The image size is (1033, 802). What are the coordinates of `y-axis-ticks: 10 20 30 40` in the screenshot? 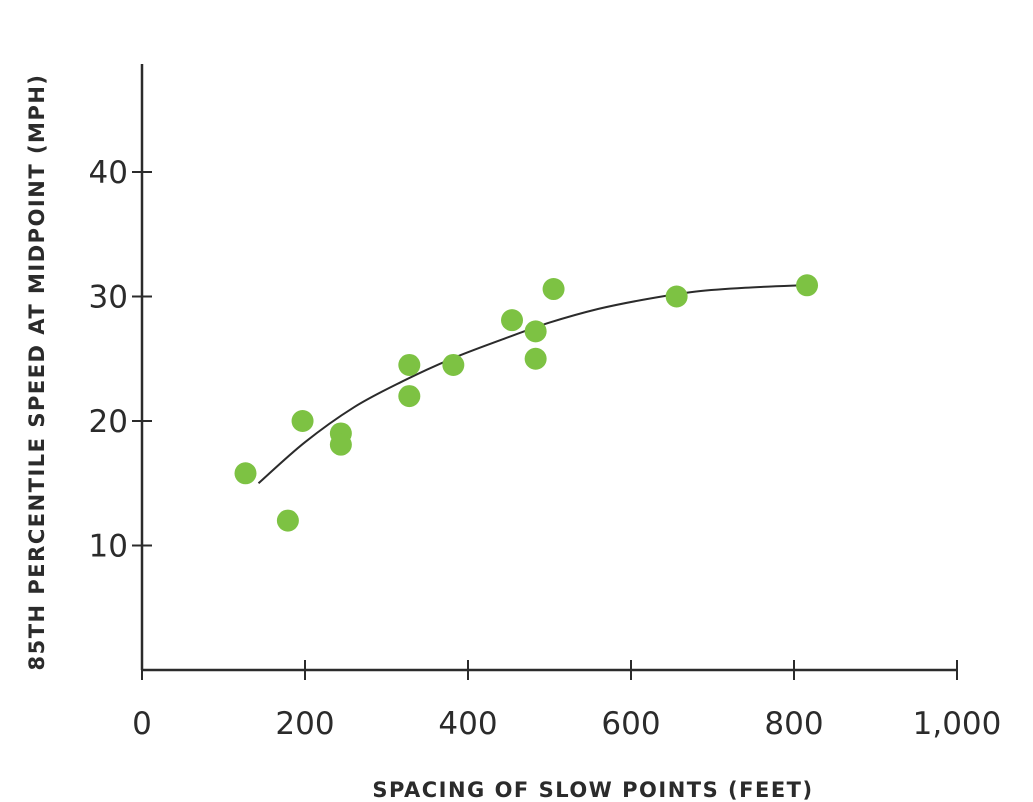 It's located at (120, 360).